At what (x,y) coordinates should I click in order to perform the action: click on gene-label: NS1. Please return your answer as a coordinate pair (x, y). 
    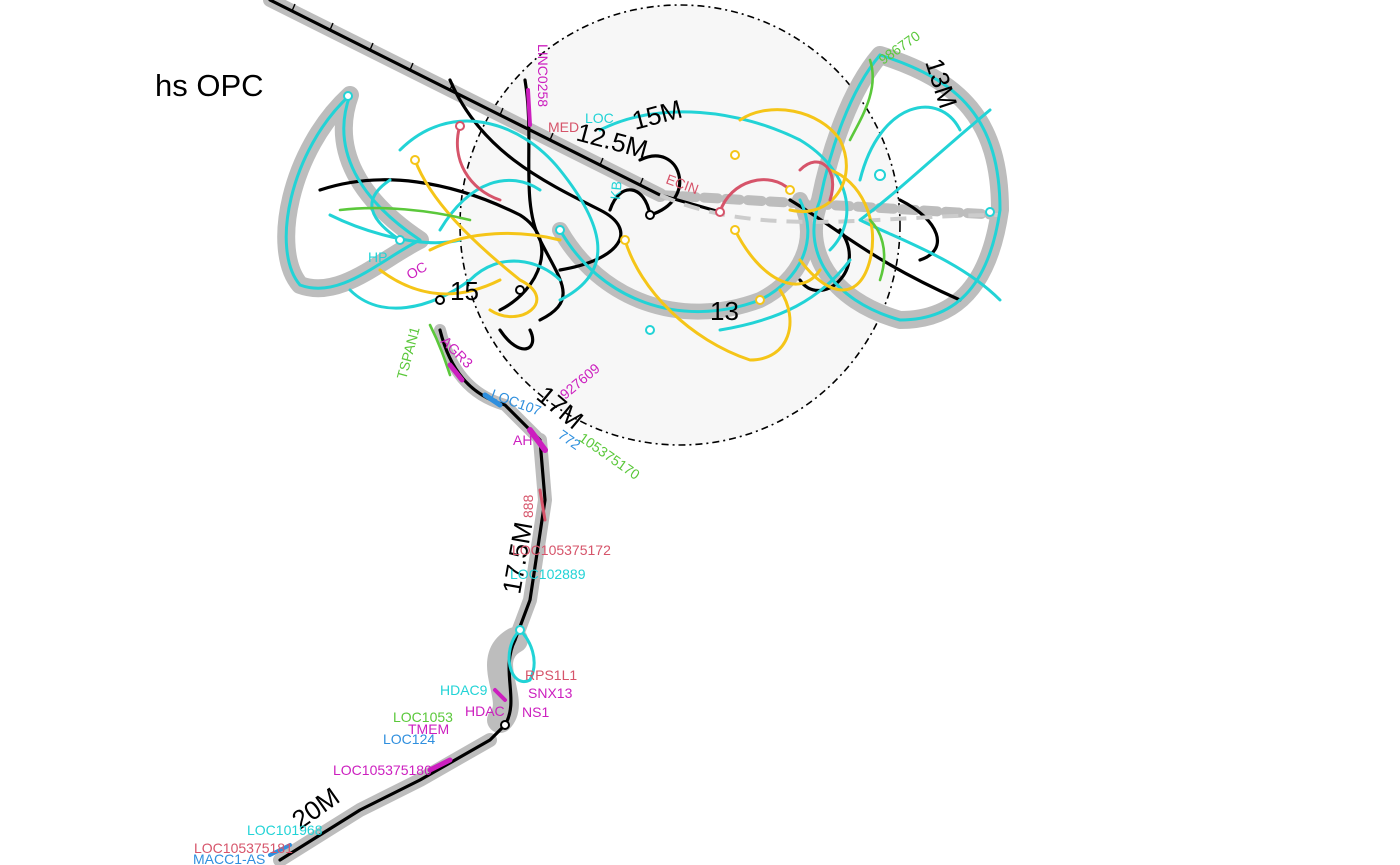
    Looking at the image, I should click on (535, 712).